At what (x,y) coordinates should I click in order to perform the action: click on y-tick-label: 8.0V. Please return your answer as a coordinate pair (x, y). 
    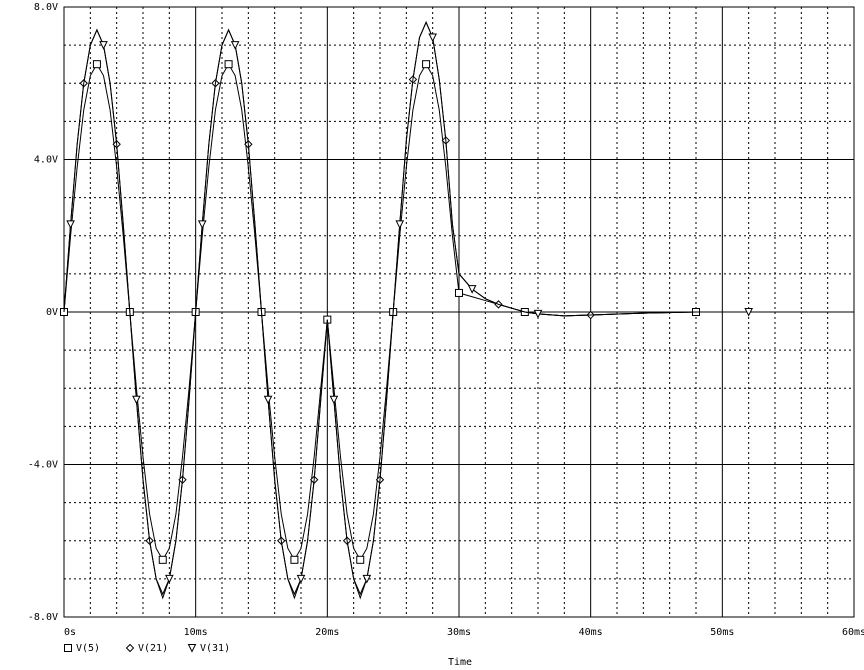
    Looking at the image, I should click on (46, 7).